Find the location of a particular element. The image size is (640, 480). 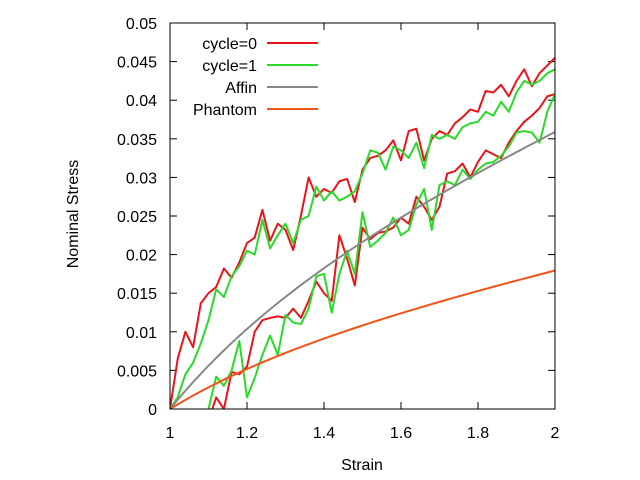

y-tick-label: 0.04 is located at coordinates (141, 101).